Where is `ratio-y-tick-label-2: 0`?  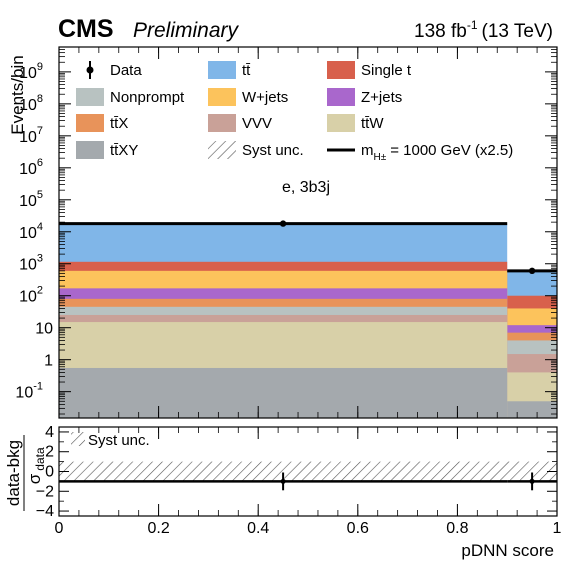
ratio-y-tick-label-2: 0 is located at coordinates (49, 472).